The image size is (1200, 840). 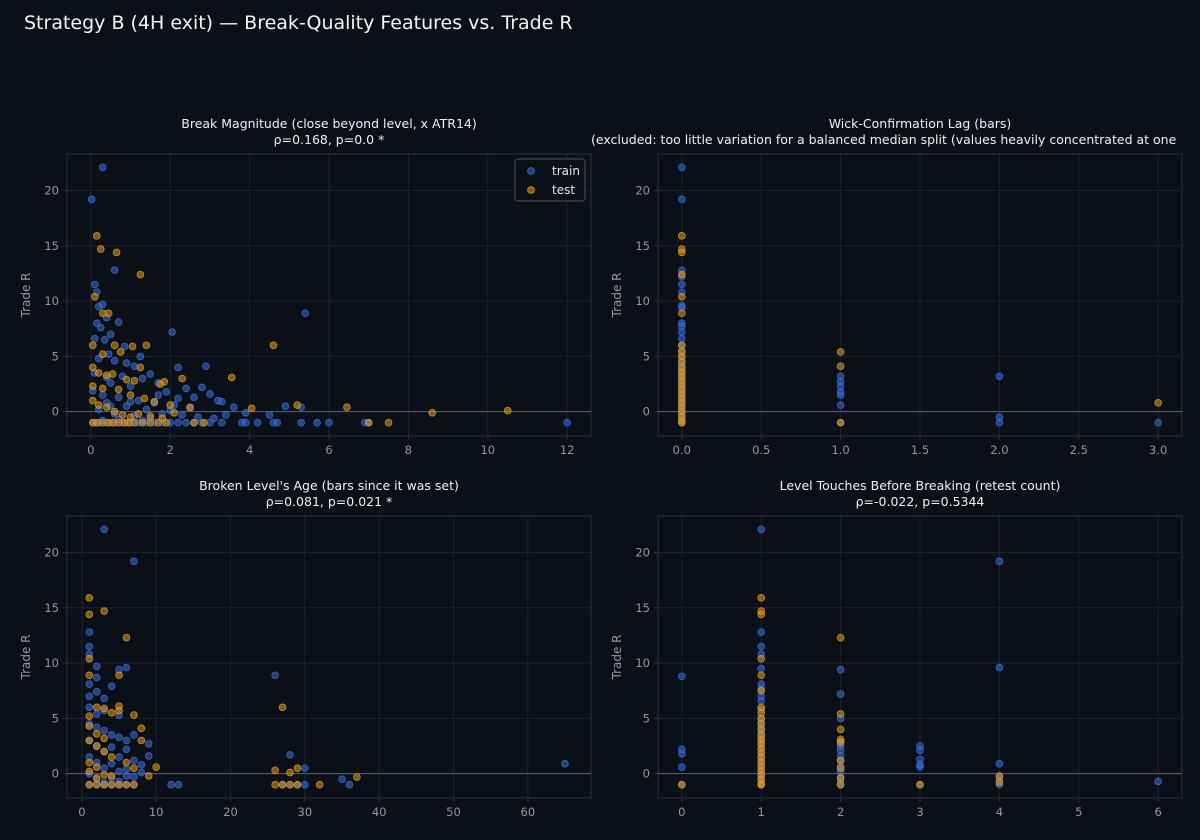 What do you see at coordinates (642, 552) in the screenshot?
I see `y-tick-label: 20` at bounding box center [642, 552].